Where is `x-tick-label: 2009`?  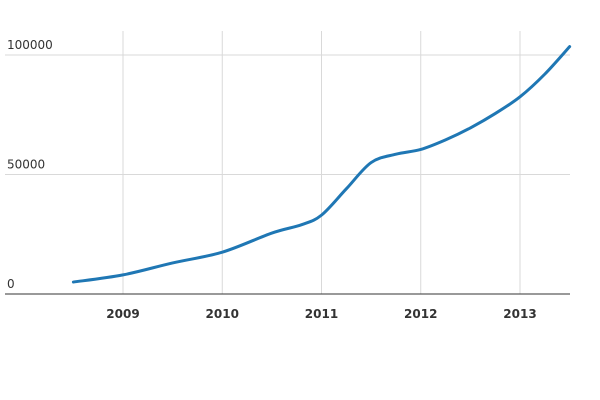
x-tick-label: 2009 is located at coordinates (122, 314).